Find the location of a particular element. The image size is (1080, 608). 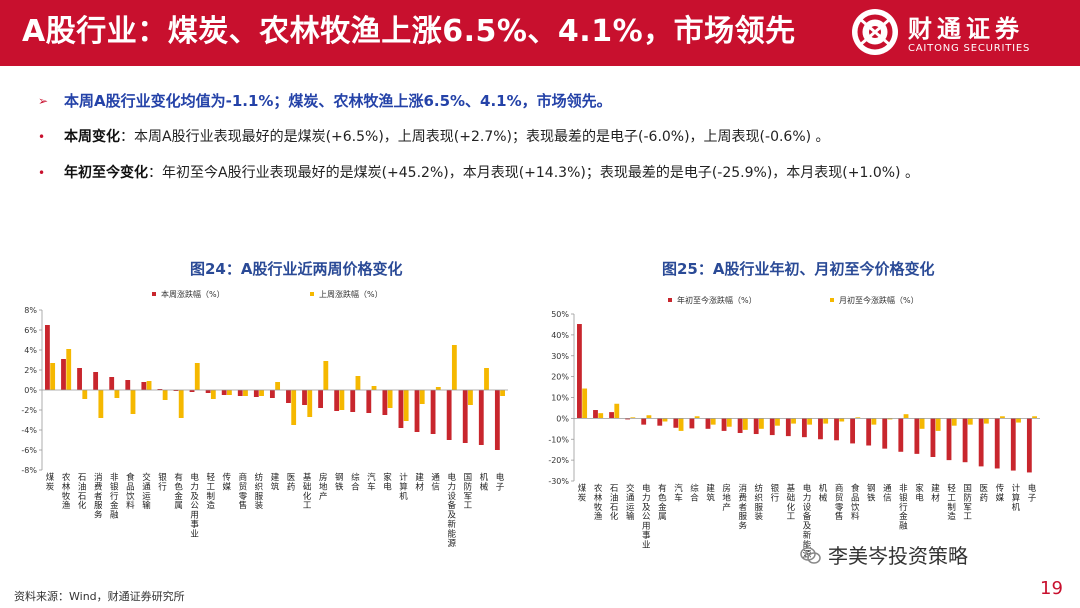

x-category-label: 能 is located at coordinates (807, 544).